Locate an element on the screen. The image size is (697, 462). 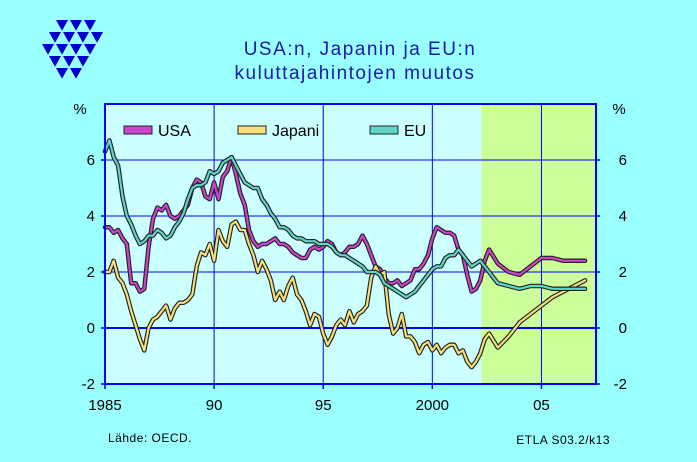
legend-swatch-eu is located at coordinates (384, 130).